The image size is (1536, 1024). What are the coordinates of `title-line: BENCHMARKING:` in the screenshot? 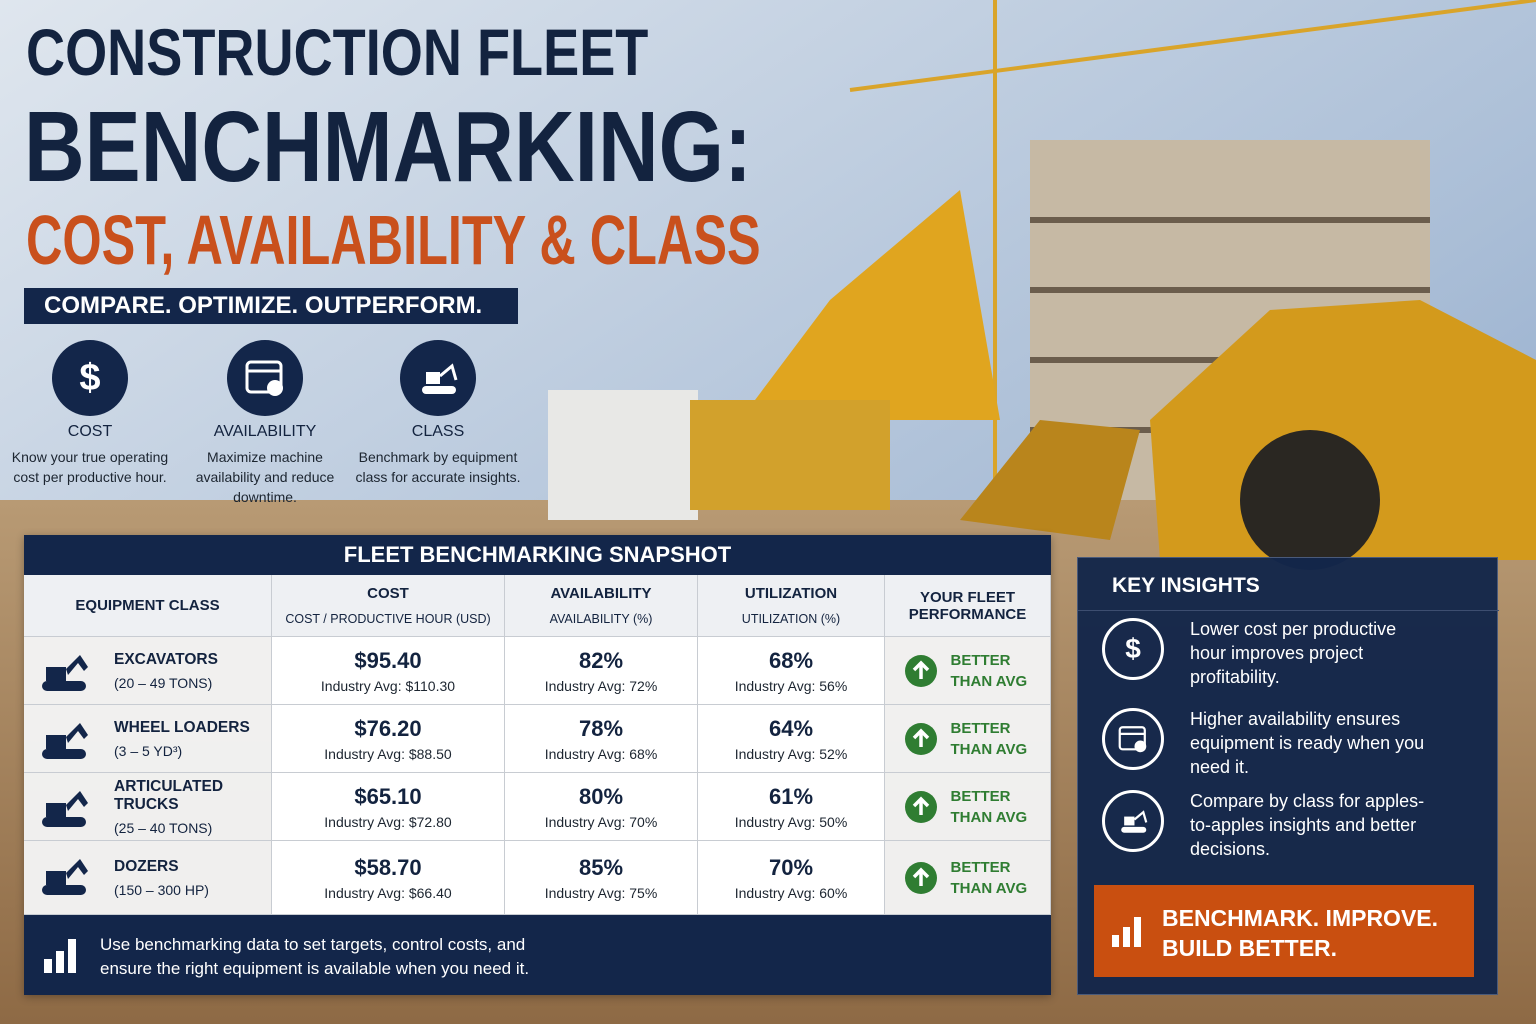 It's located at (388, 147).